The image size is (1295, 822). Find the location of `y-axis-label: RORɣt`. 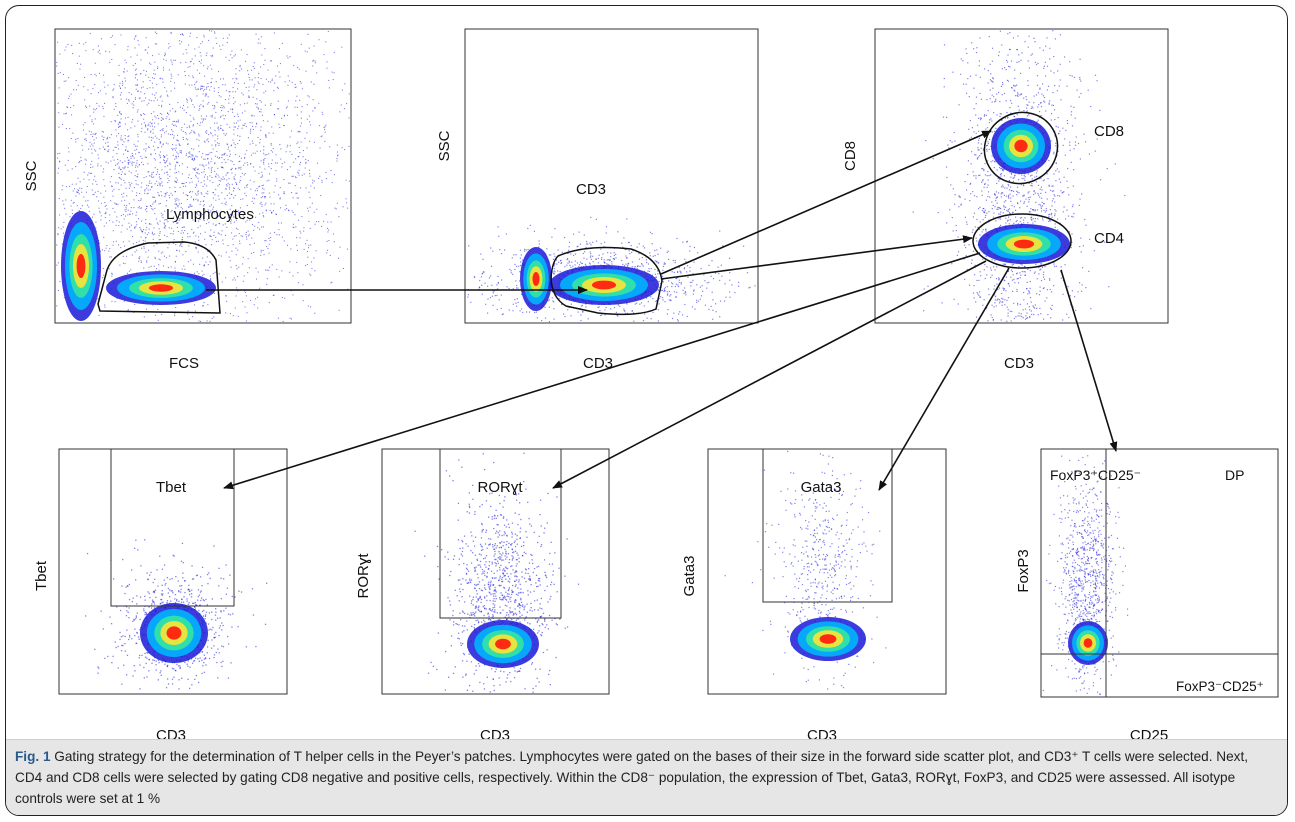

y-axis-label: RORɣt is located at coordinates (363, 576).